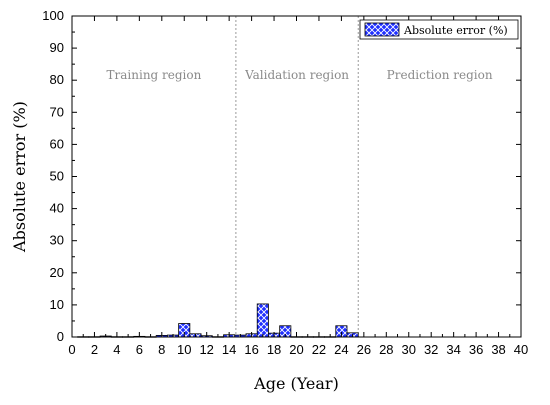  I want to click on x-tick-label-24: 24, so click(341, 349).